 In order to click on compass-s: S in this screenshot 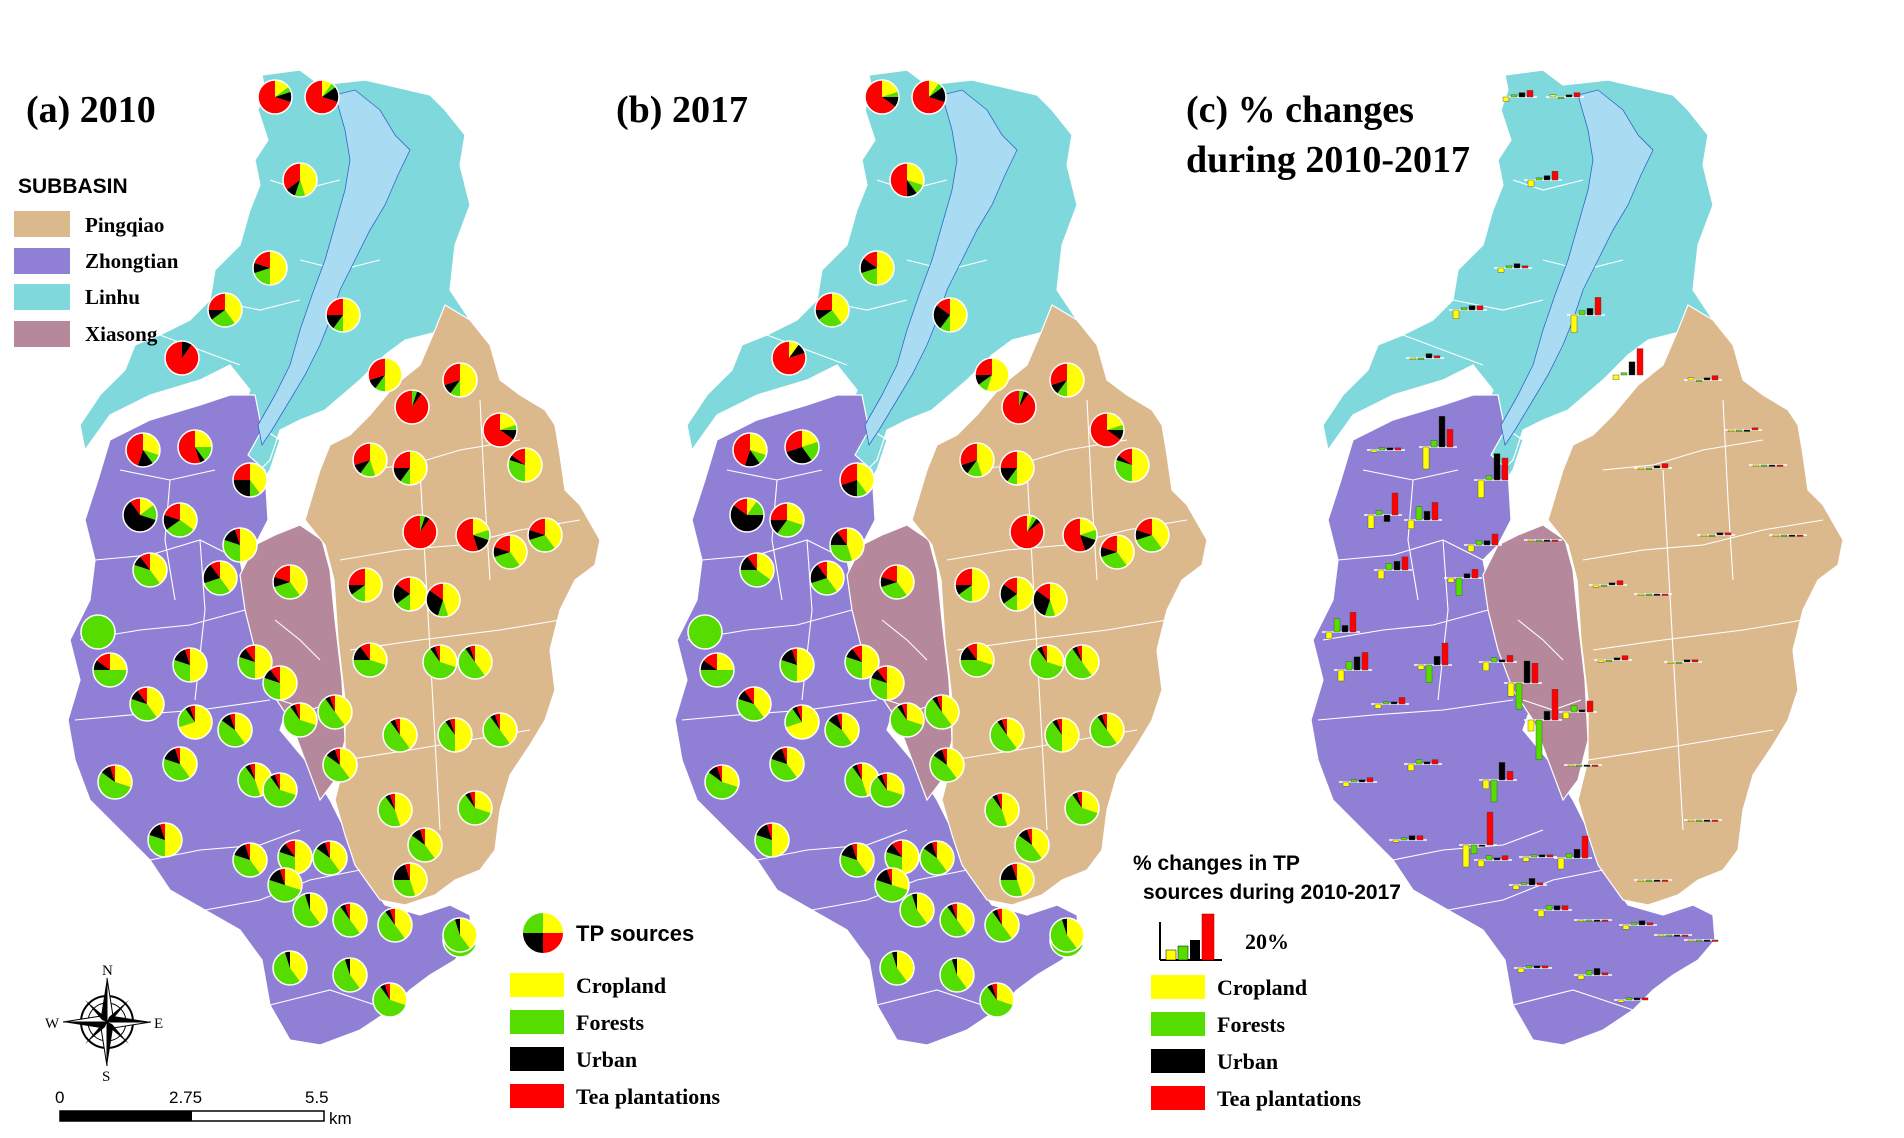, I will do `click(106, 1077)`.